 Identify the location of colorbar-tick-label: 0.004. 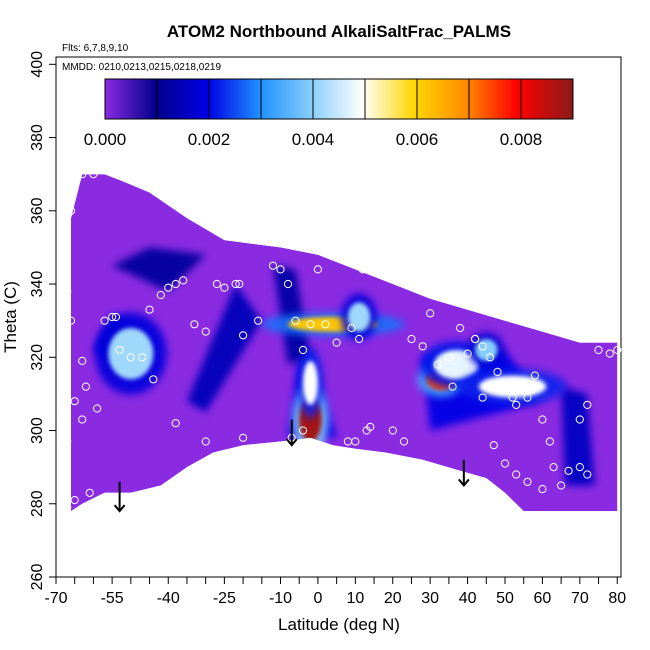
(313, 139).